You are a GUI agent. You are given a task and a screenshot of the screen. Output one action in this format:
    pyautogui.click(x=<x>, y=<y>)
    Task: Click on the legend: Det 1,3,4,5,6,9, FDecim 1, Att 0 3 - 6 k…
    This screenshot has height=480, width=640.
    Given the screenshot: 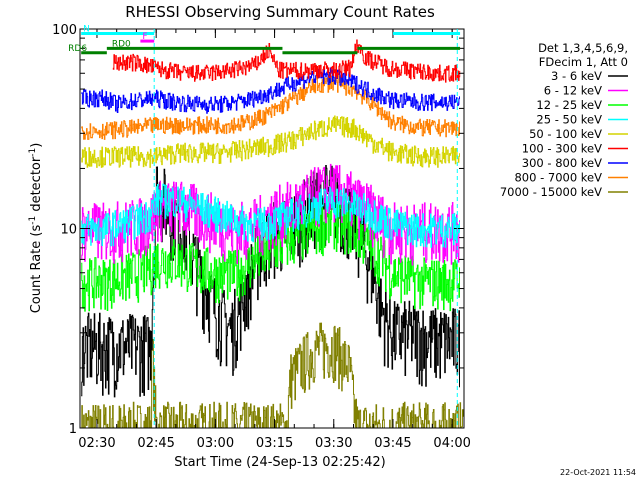 What is the action you would take?
    pyautogui.click(x=564, y=120)
    